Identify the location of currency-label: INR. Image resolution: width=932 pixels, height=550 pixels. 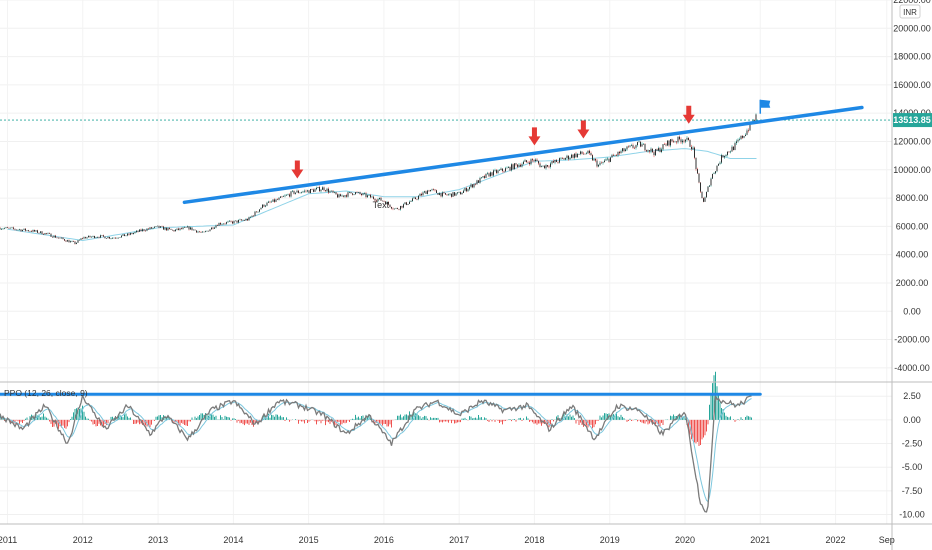
(910, 12).